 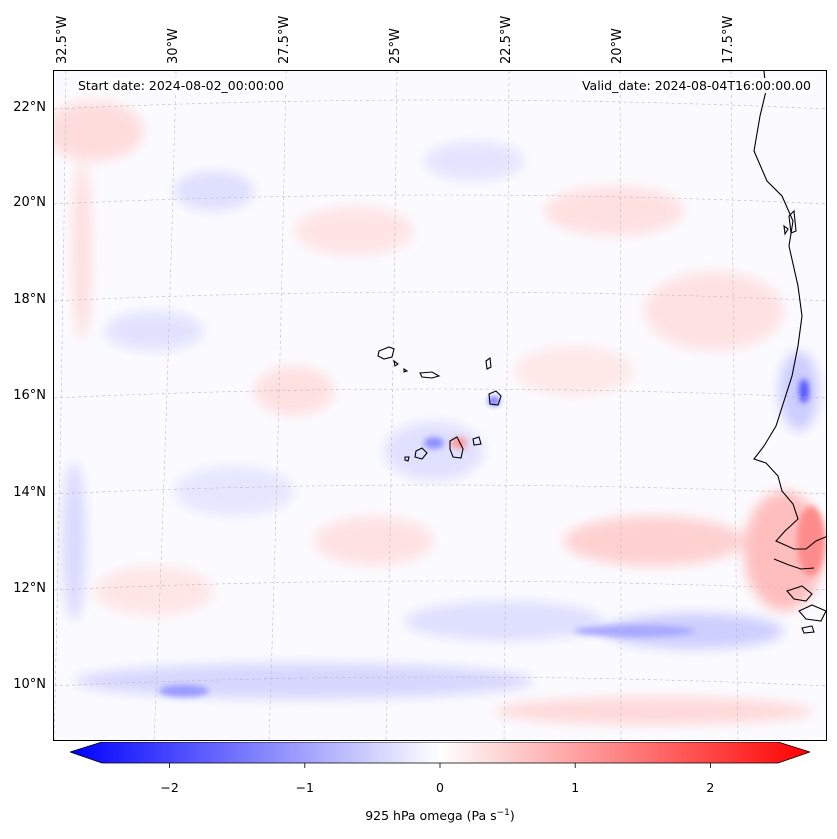 What do you see at coordinates (29, 202) in the screenshot?
I see `lat-label: 20°N` at bounding box center [29, 202].